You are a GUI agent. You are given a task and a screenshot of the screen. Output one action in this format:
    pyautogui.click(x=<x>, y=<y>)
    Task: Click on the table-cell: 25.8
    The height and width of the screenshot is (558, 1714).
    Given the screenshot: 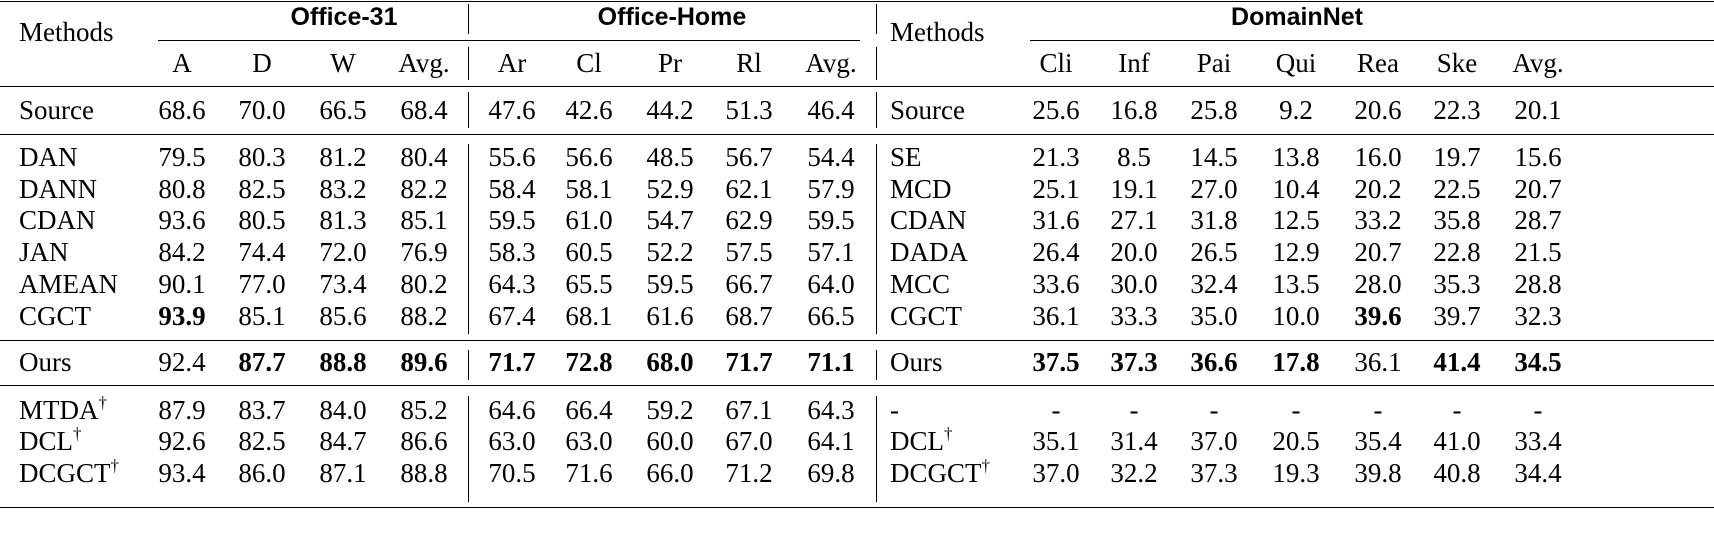 What is the action you would take?
    pyautogui.click(x=1214, y=110)
    